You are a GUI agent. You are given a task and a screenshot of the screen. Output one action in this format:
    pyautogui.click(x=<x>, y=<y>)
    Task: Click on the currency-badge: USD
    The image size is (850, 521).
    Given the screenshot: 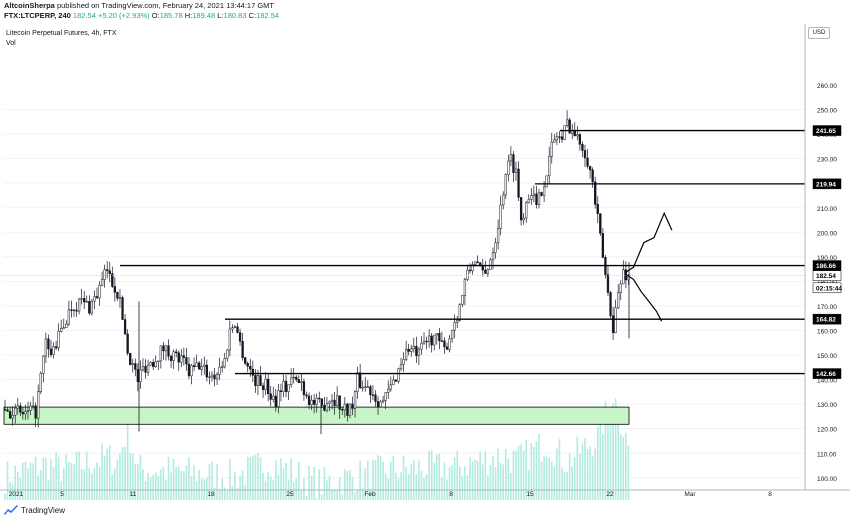 What is the action you would take?
    pyautogui.click(x=819, y=33)
    